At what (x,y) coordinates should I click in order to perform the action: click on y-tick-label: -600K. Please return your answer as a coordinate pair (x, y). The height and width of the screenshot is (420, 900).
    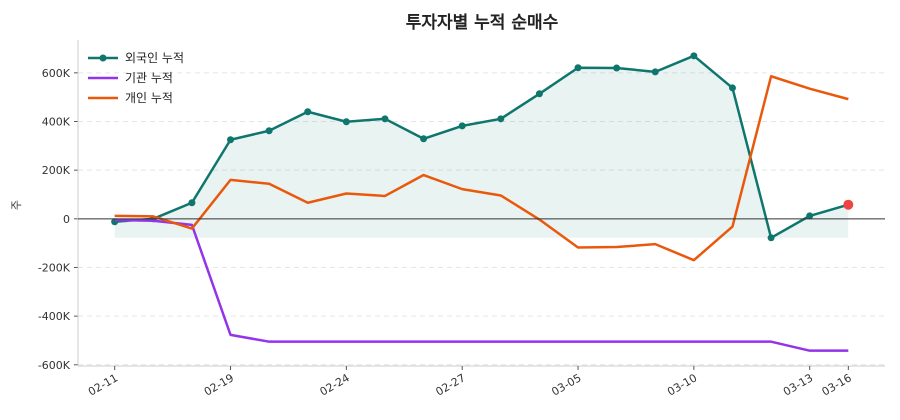
    Looking at the image, I should click on (54, 365).